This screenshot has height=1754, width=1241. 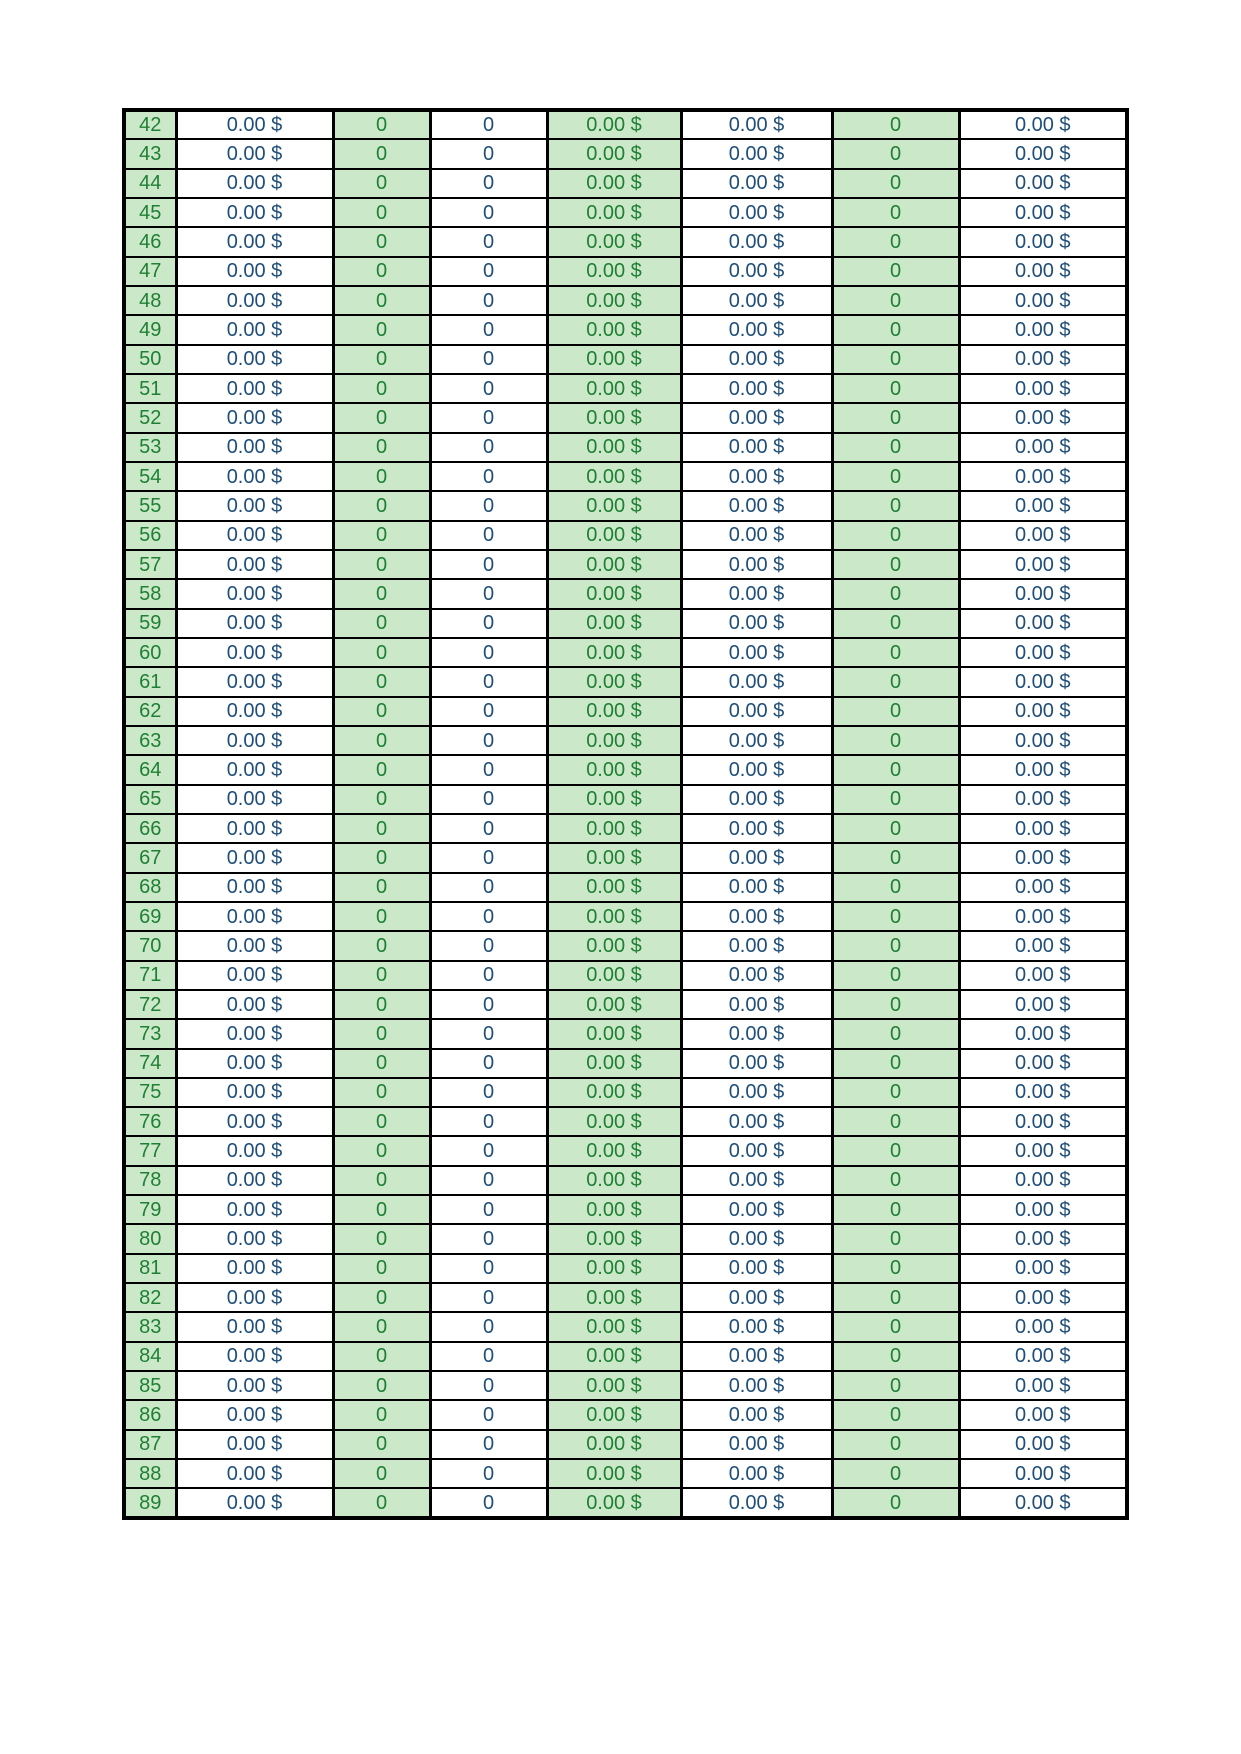 What do you see at coordinates (625, 300) in the screenshot?
I see `table-row: 48 0.00 $ 0 0 0.00 $ 0.00 $ 0 0.00 $` at bounding box center [625, 300].